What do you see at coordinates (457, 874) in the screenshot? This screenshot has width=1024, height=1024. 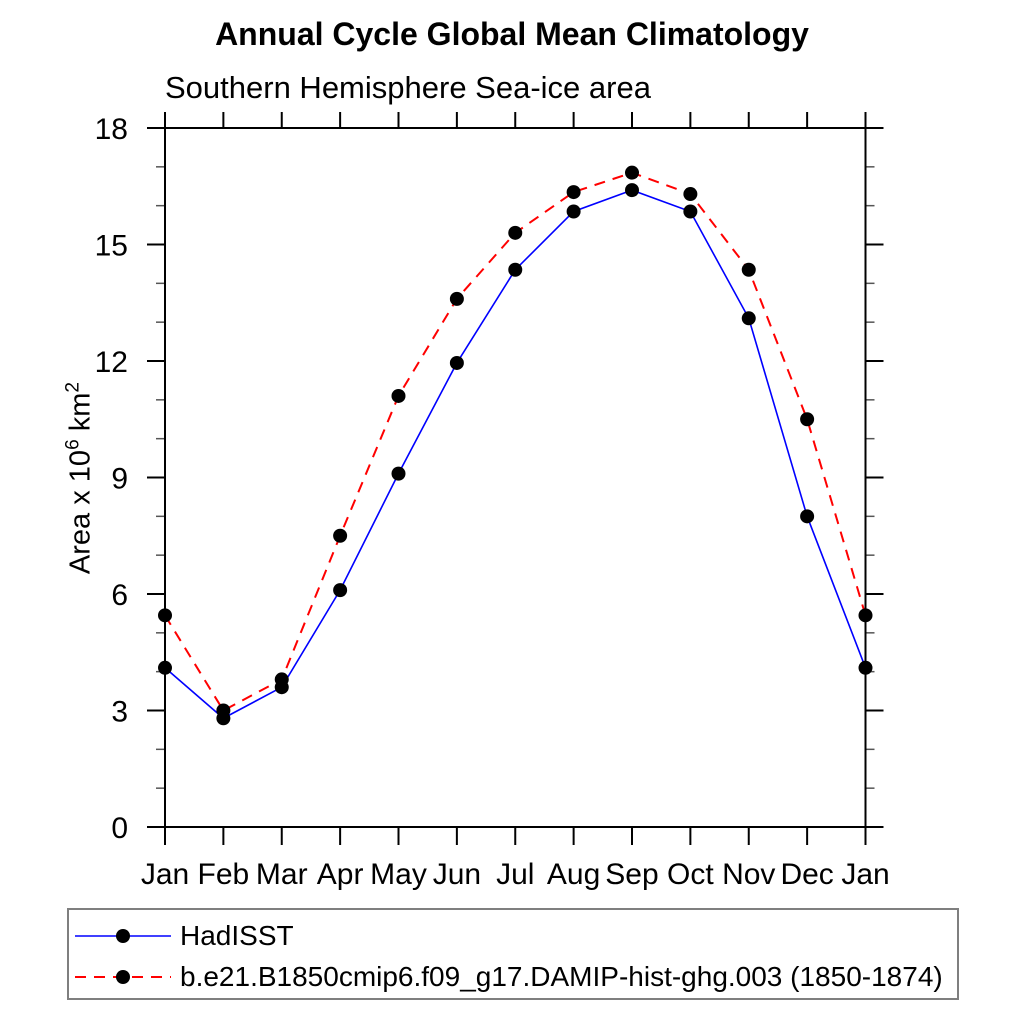 I see `x-tick-label: Jun` at bounding box center [457, 874].